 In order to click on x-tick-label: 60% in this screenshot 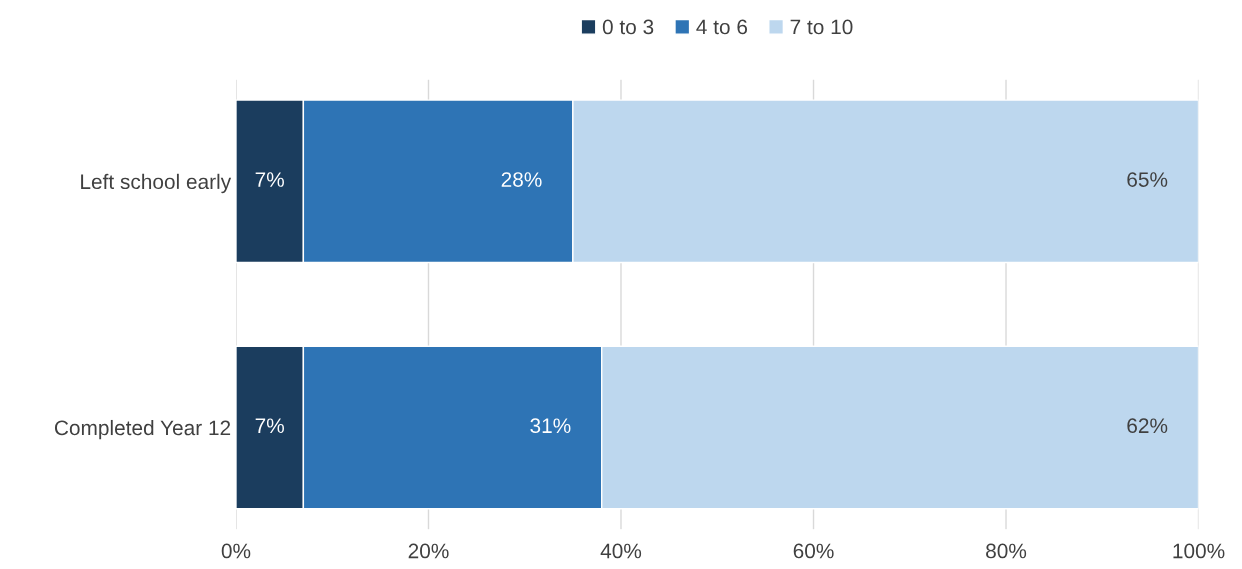, I will do `click(813, 551)`.